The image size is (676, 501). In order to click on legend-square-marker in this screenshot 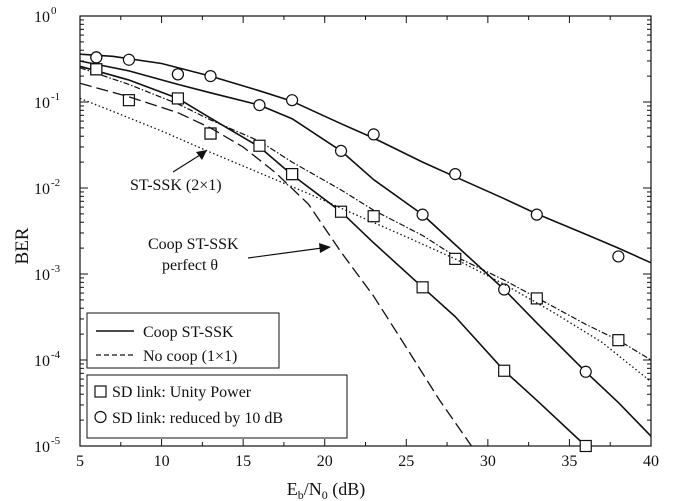, I will do `click(100, 391)`.